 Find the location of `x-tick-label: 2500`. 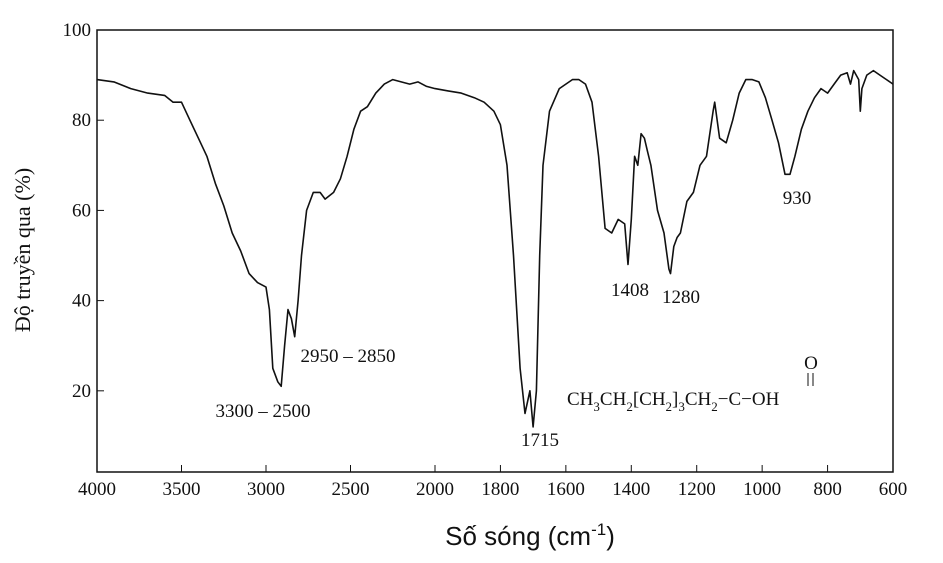

x-tick-label: 2500 is located at coordinates (351, 489).